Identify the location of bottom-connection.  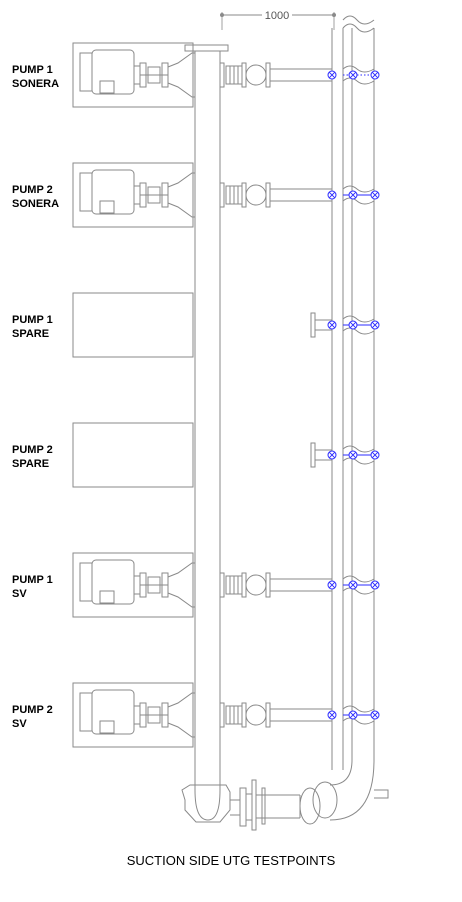
(314, 795).